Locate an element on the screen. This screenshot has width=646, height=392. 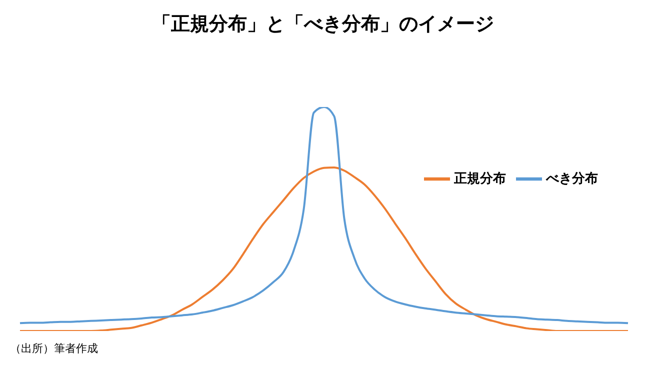
legend-label: 正規分布 is located at coordinates (480, 179).